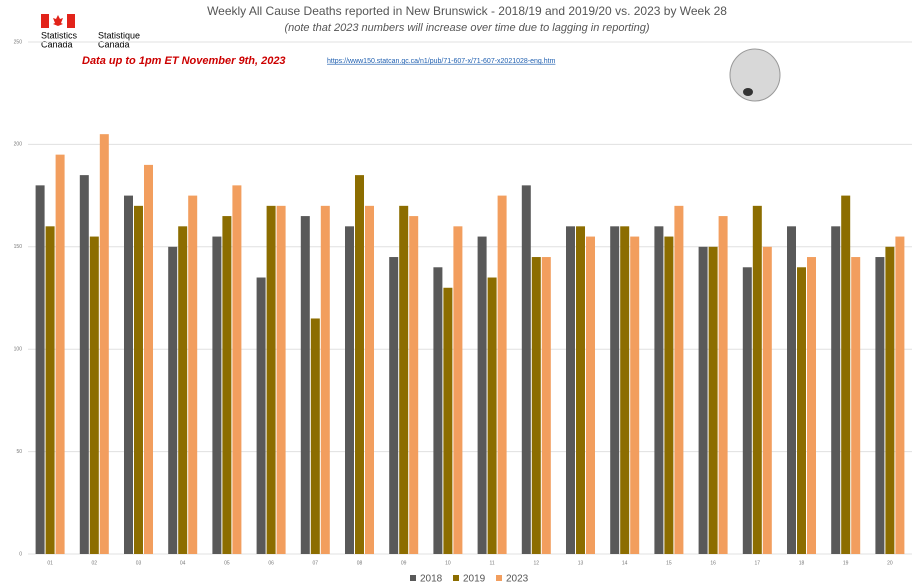 The width and height of the screenshot is (914, 588). Describe the element at coordinates (537, 563) in the screenshot. I see `x-tick-label: 12` at that location.